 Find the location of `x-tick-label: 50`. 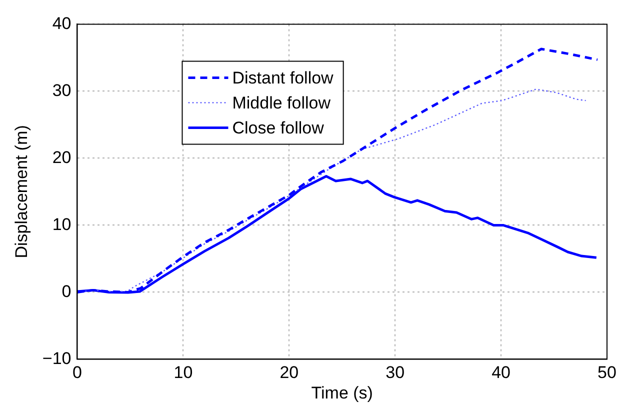

x-tick-label: 50 is located at coordinates (607, 372).